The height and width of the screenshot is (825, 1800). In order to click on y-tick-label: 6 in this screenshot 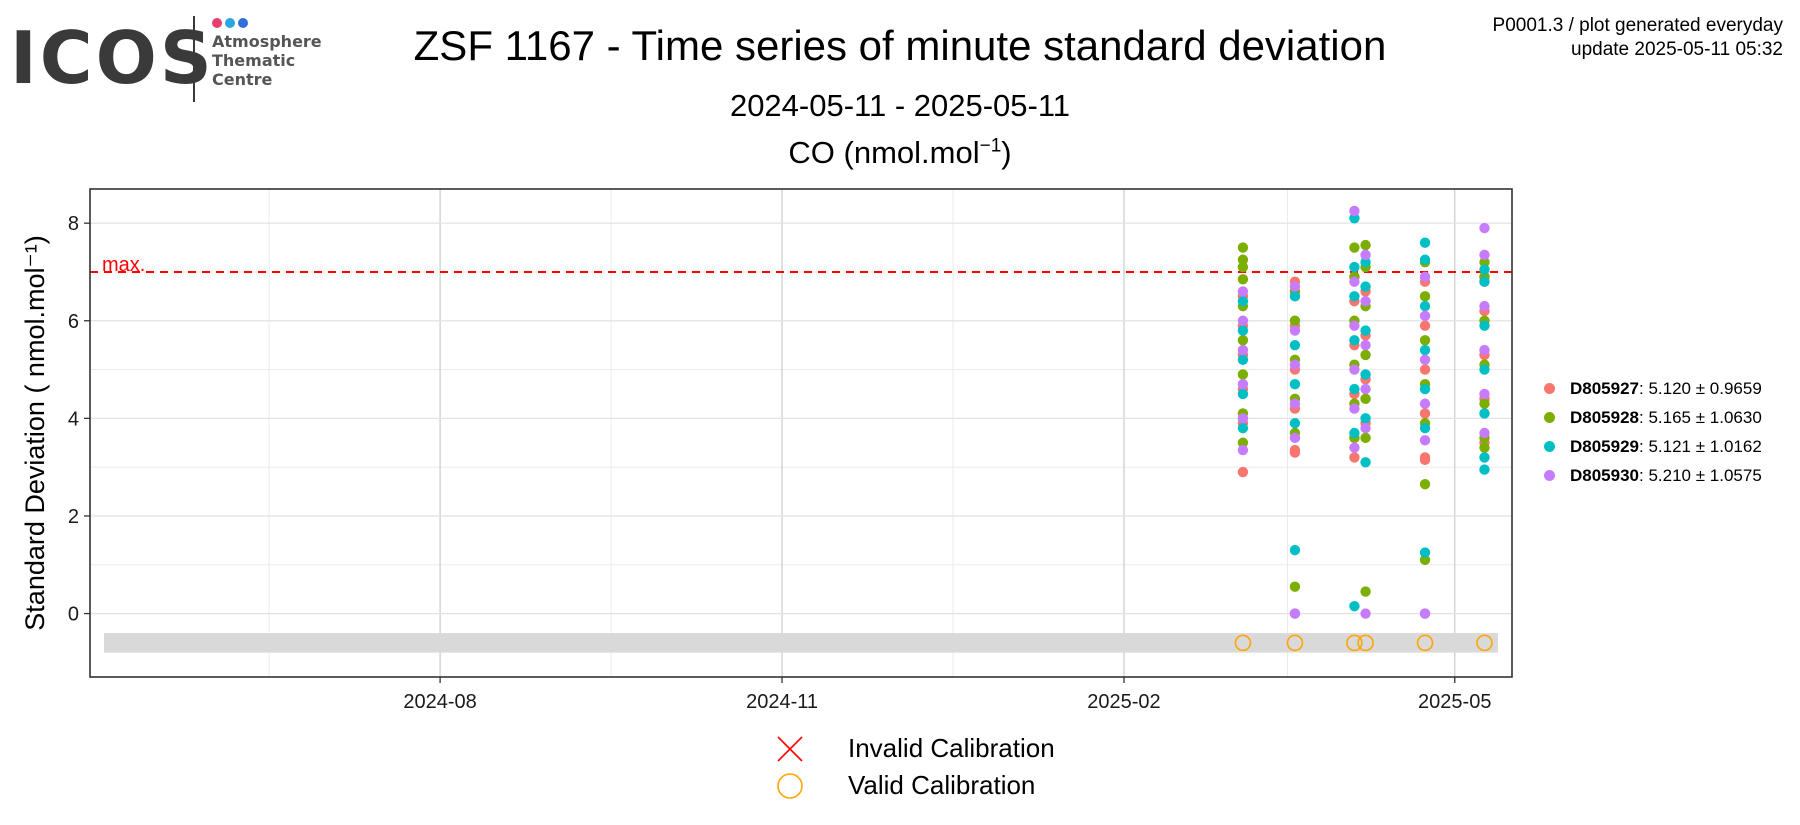, I will do `click(73, 322)`.